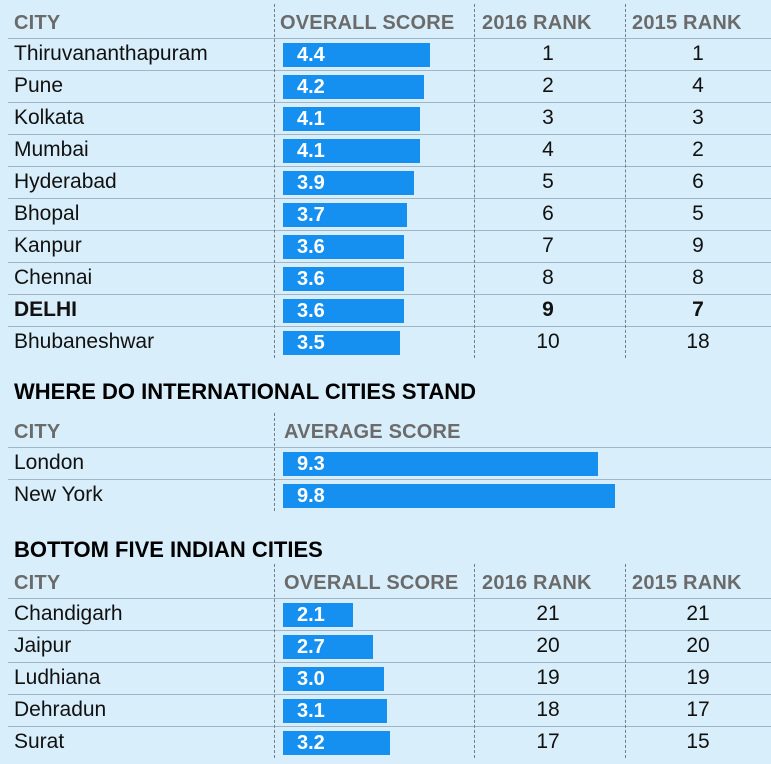 This screenshot has width=771, height=764. Describe the element at coordinates (548, 117) in the screenshot. I see `rank-2016: 3` at that location.